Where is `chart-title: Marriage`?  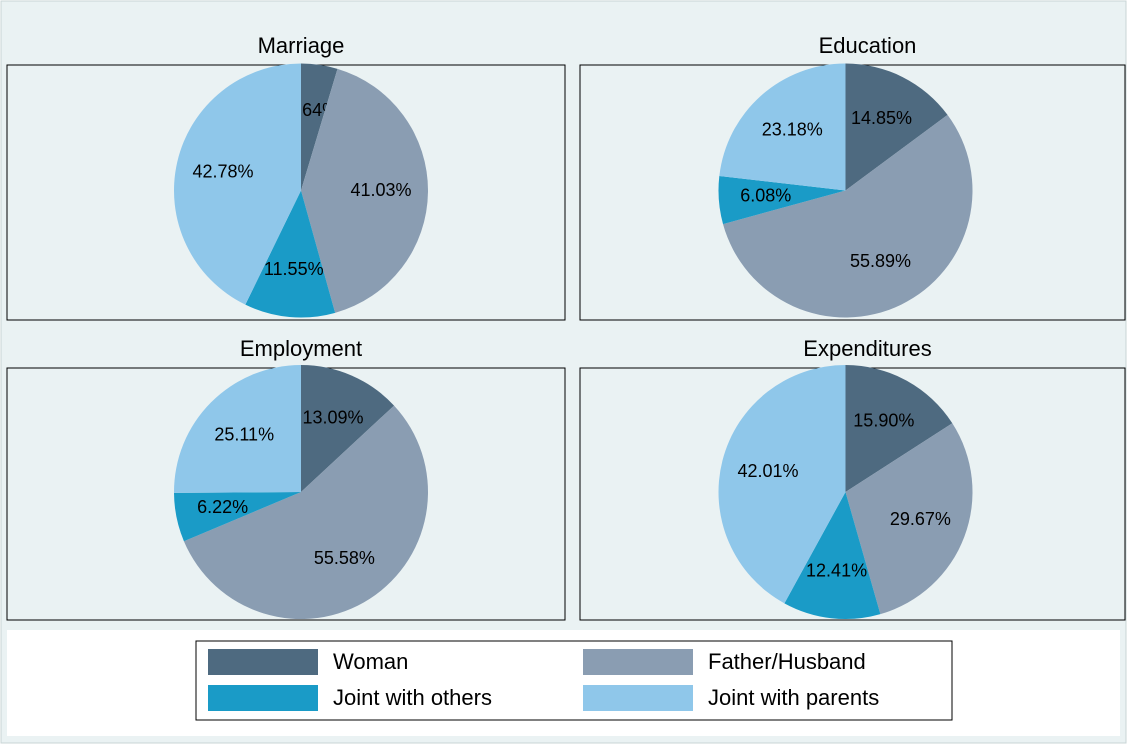 chart-title: Marriage is located at coordinates (301, 45).